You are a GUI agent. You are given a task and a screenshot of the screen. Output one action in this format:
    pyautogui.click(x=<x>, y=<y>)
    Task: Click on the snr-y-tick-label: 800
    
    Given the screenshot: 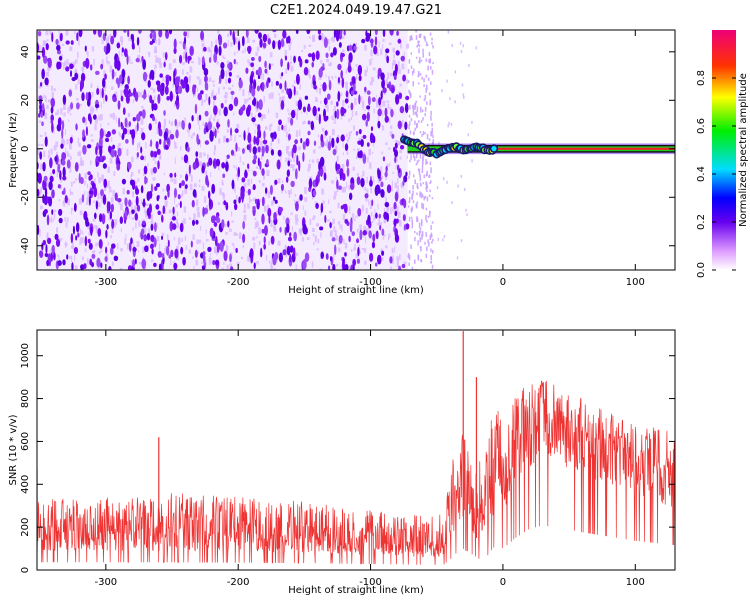 What is the action you would take?
    pyautogui.click(x=25, y=398)
    